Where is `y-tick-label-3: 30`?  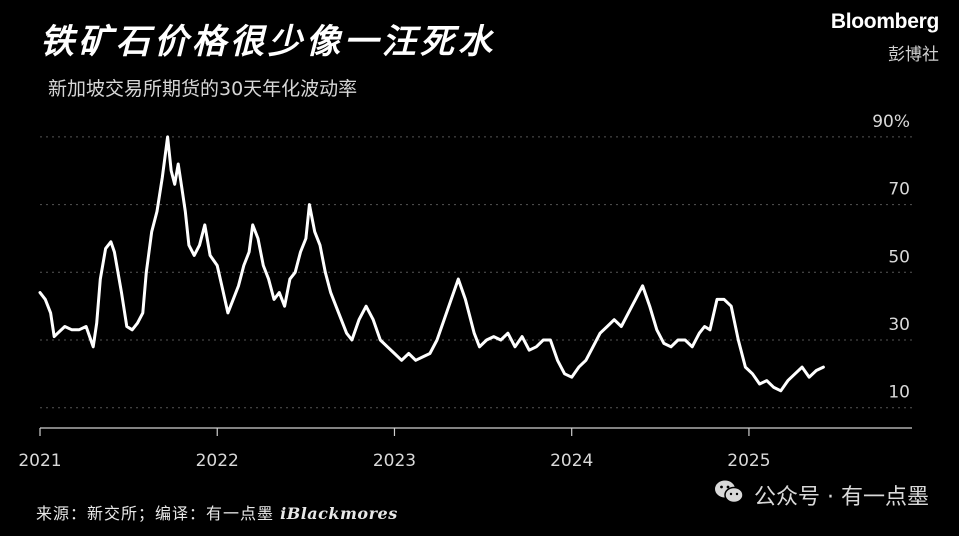
y-tick-label-3: 30 is located at coordinates (899, 325).